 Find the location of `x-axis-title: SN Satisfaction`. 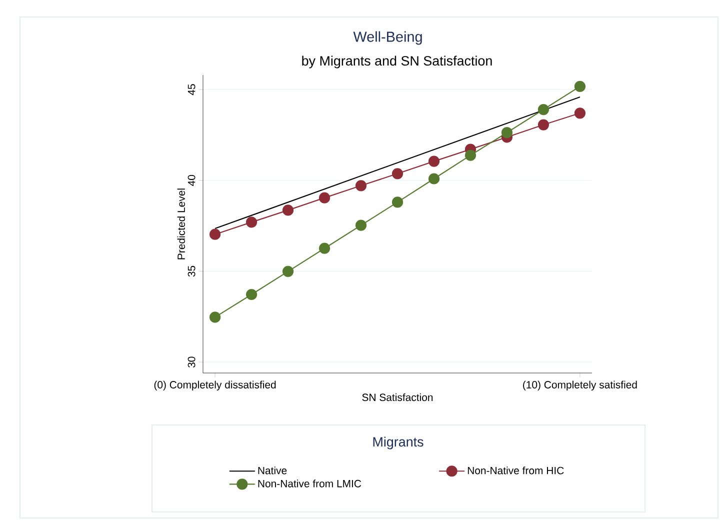

x-axis-title: SN Satisfaction is located at coordinates (397, 397).